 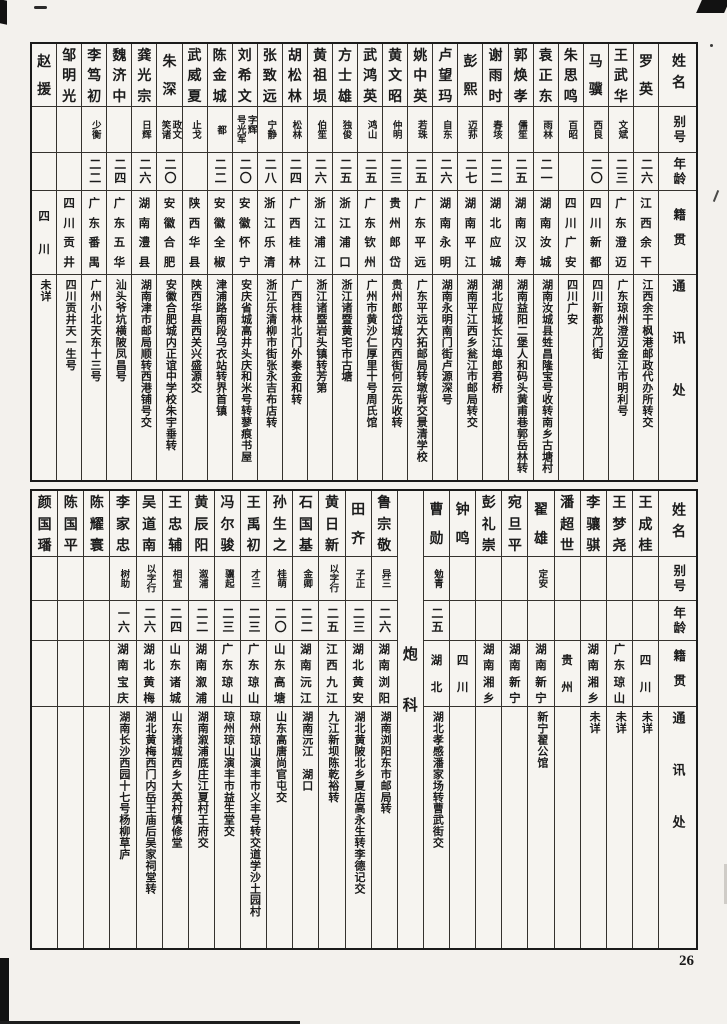 What do you see at coordinates (436, 579) in the screenshot?
I see `person-alias-cell: 勉青` at bounding box center [436, 579].